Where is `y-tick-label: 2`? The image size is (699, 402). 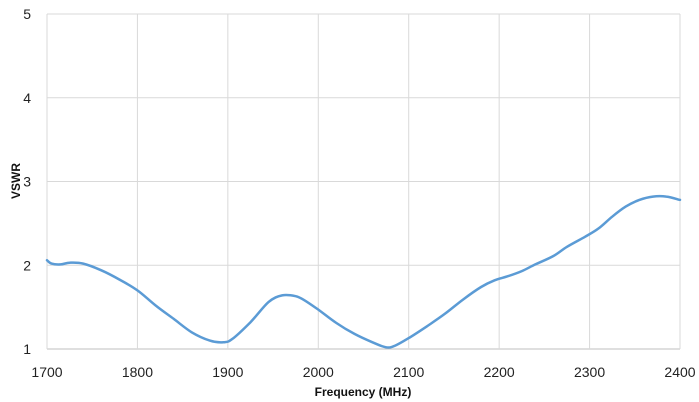 y-tick-label: 2 is located at coordinates (27, 265).